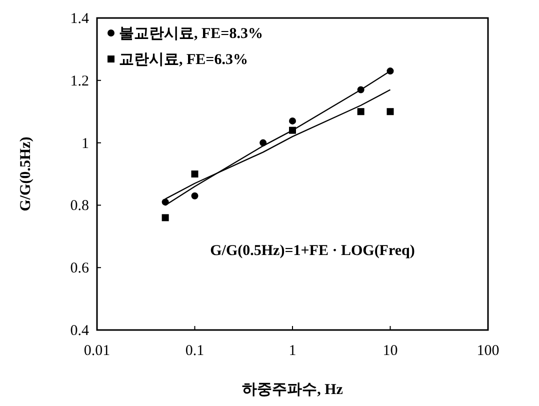 This screenshot has width=539, height=406. Describe the element at coordinates (26, 174) in the screenshot. I see `y-axis-title: G/G(0.5Hz)` at that location.